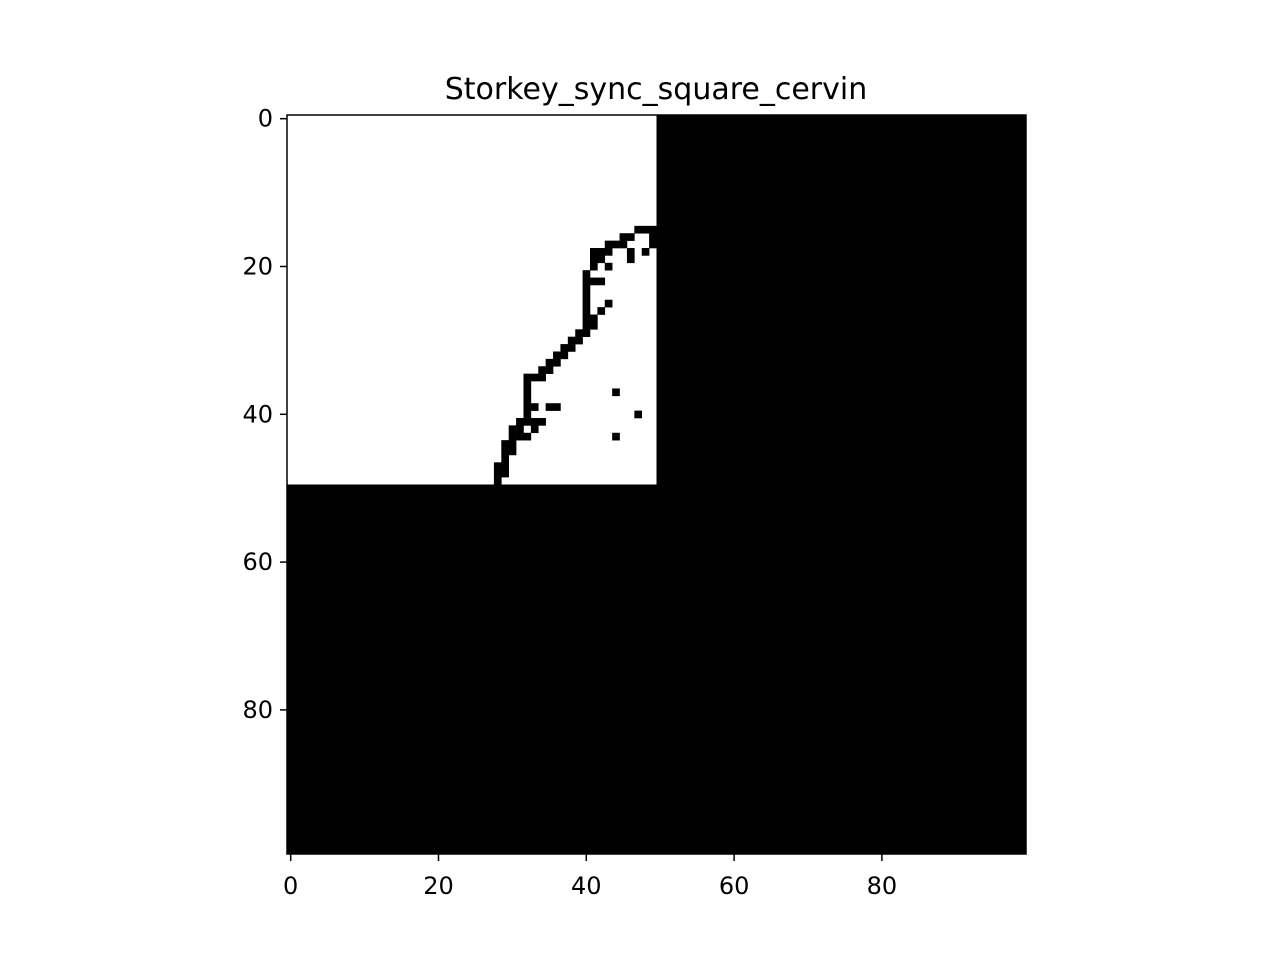  I want to click on y-tick-label: 20, so click(257, 266).